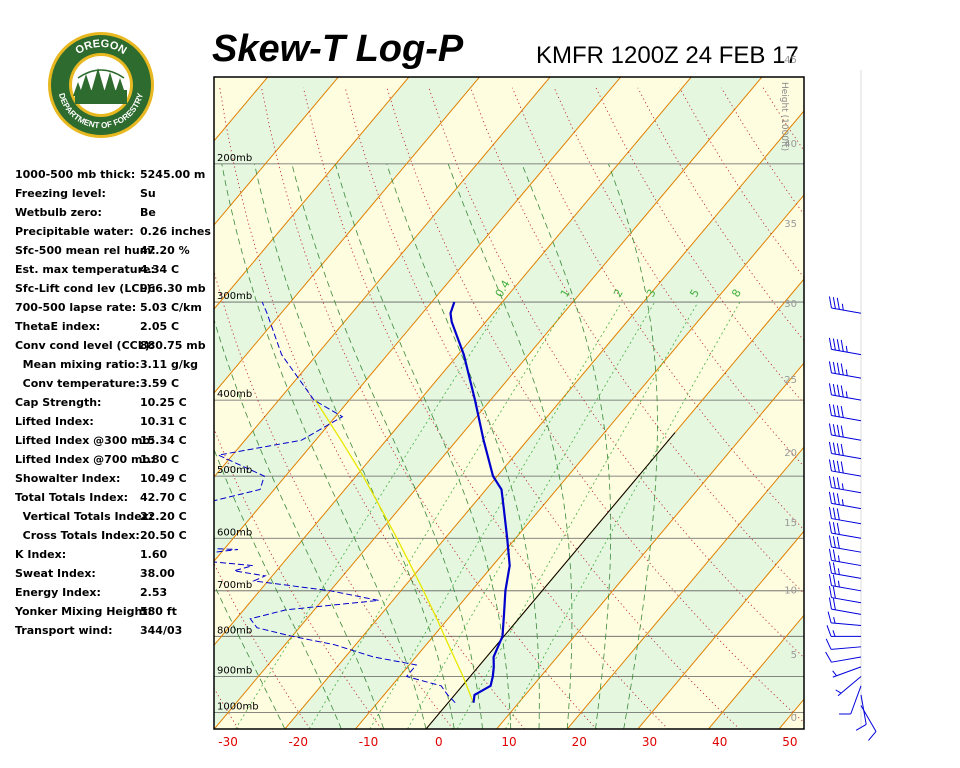 Image resolution: width=960 pixels, height=768 pixels. What do you see at coordinates (228, 742) in the screenshot?
I see `x-tick-label: -30` at bounding box center [228, 742].